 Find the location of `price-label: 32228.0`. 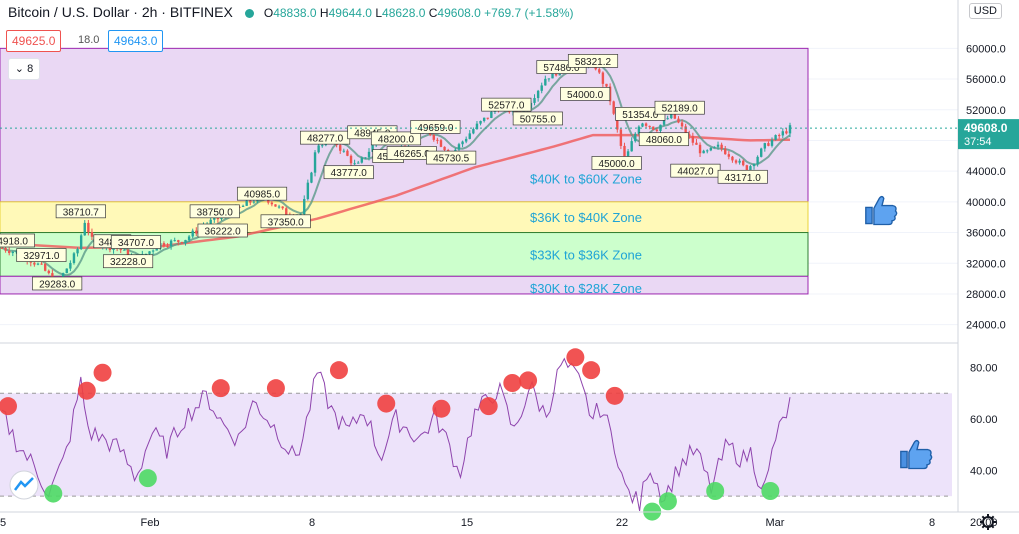

price-label: 32228.0 is located at coordinates (128, 262).